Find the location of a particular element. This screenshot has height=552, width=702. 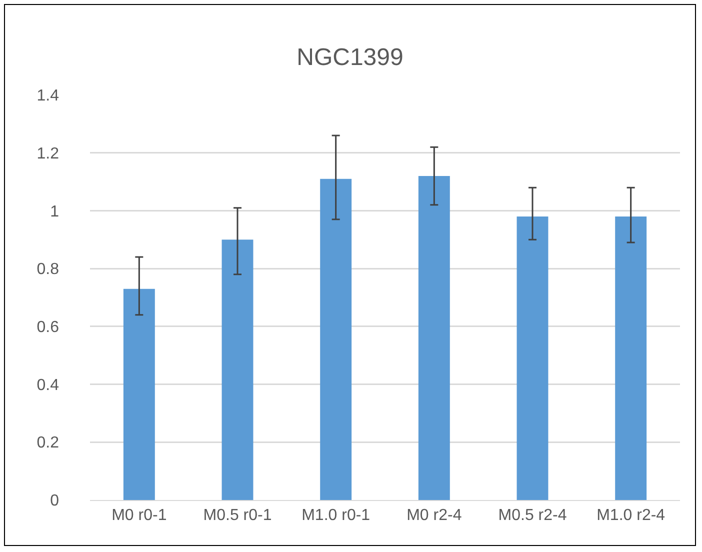

y-tick-label: 0.6 is located at coordinates (48, 327).